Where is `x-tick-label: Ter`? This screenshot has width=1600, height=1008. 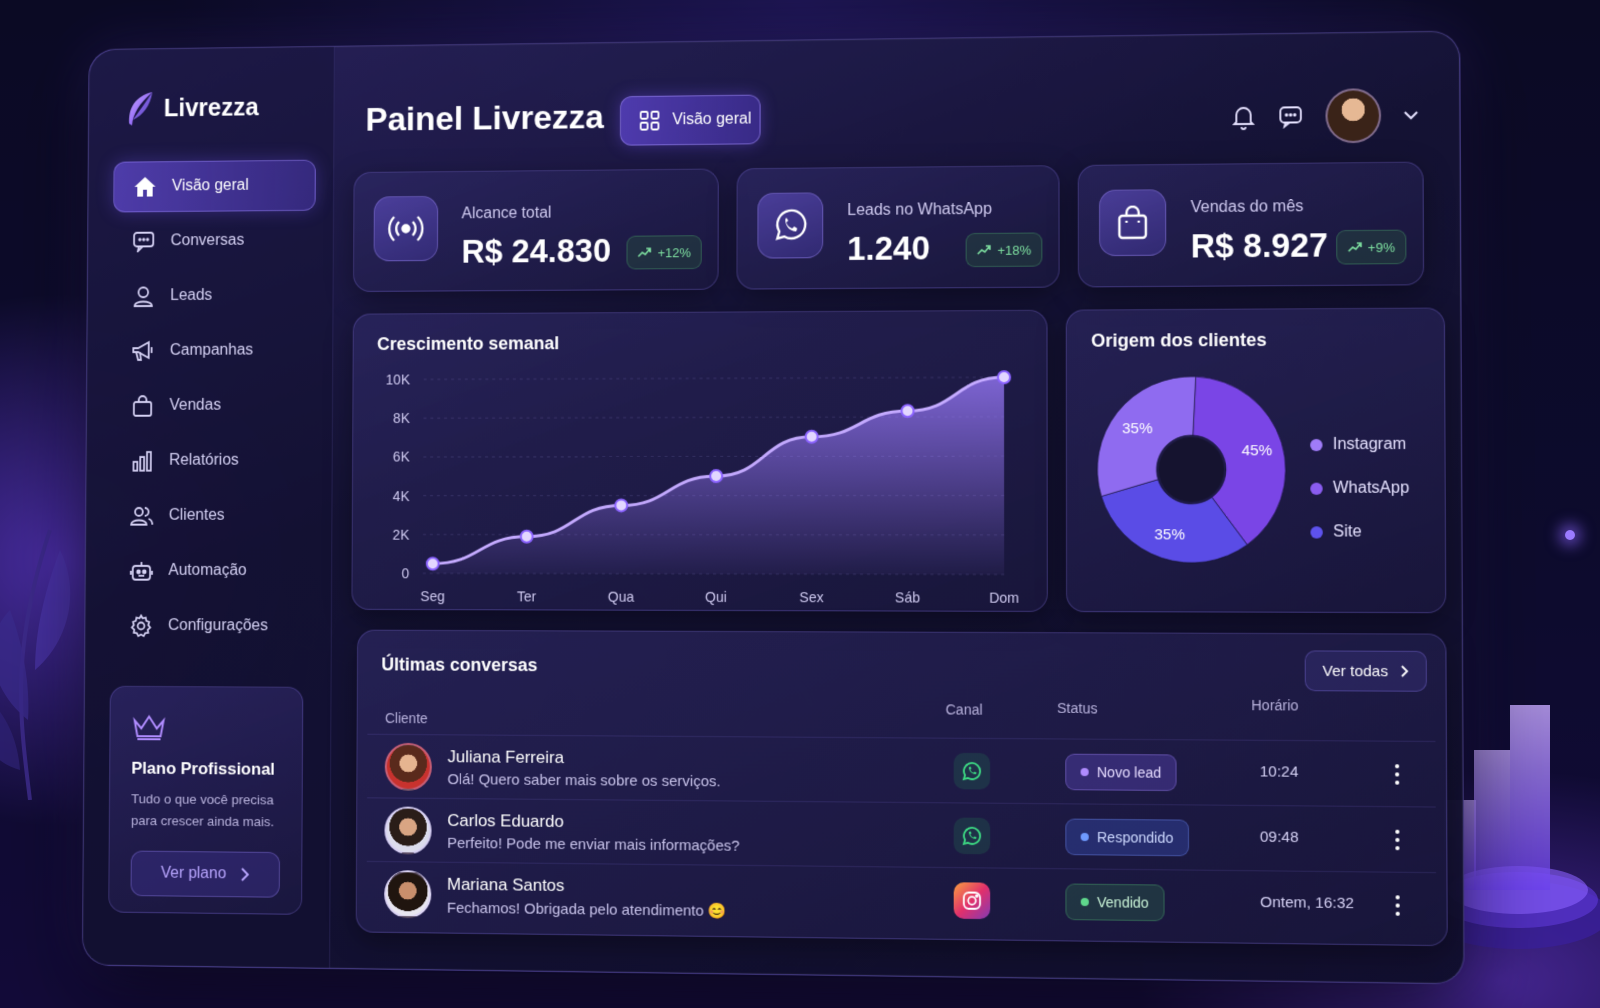 x-tick-label: Ter is located at coordinates (527, 596).